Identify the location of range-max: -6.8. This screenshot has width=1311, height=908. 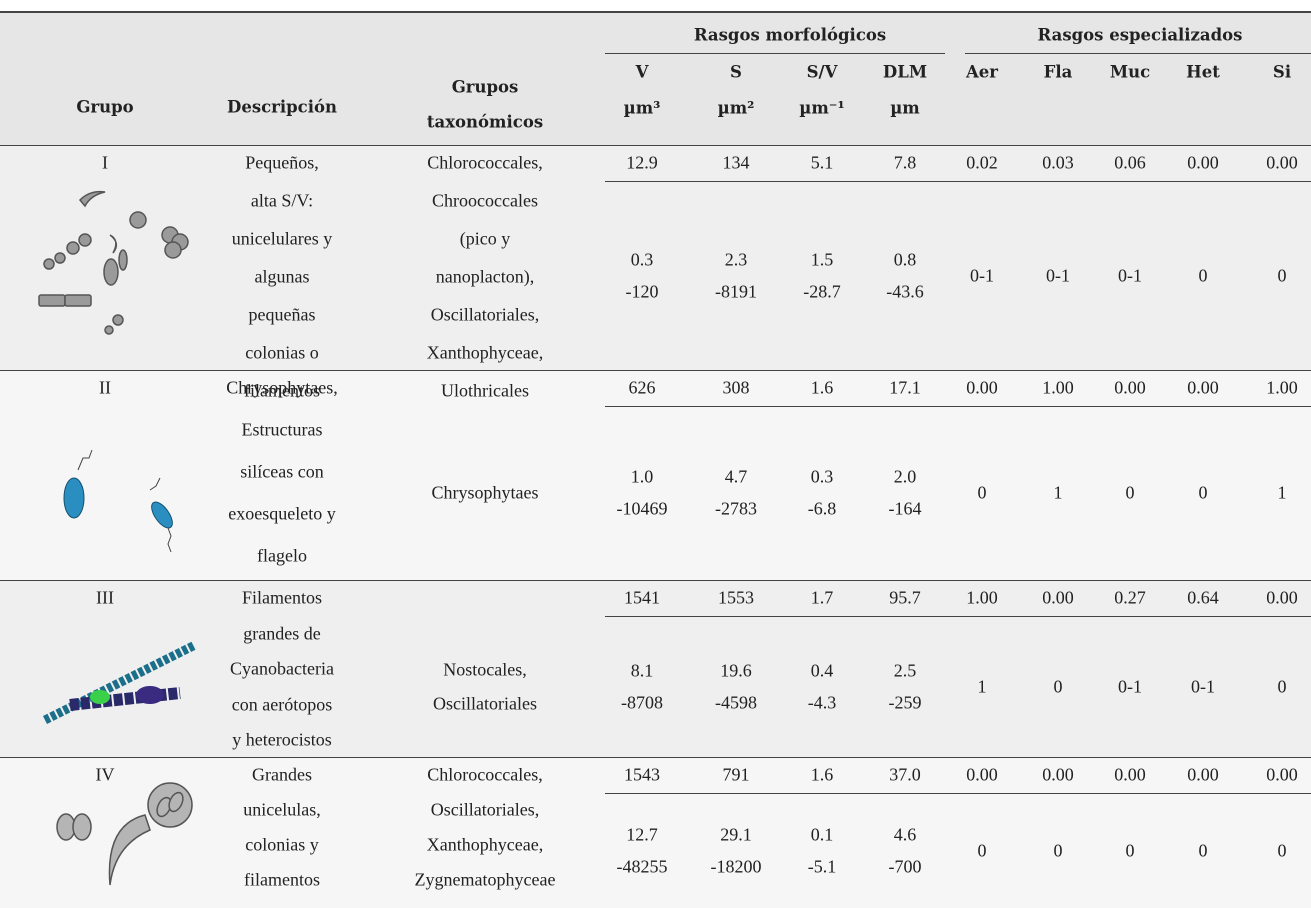
(822, 508).